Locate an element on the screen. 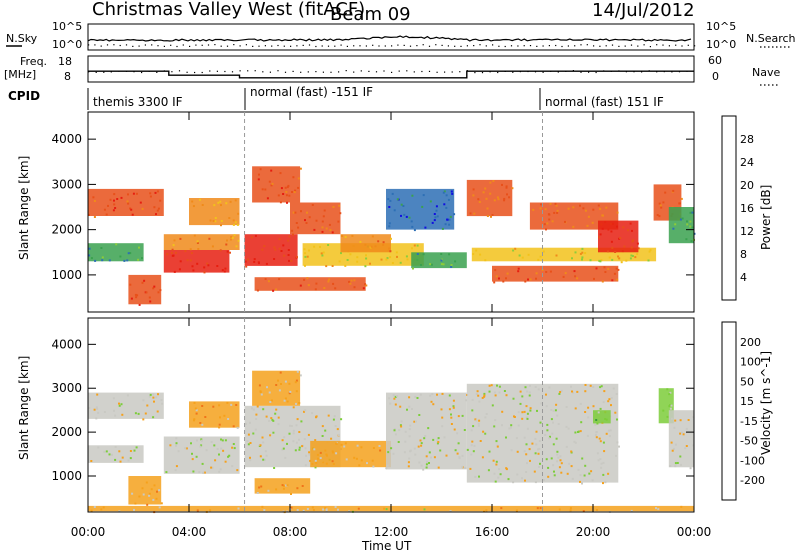 The width and height of the screenshot is (800, 554). data-region is located at coordinates (196, 261).